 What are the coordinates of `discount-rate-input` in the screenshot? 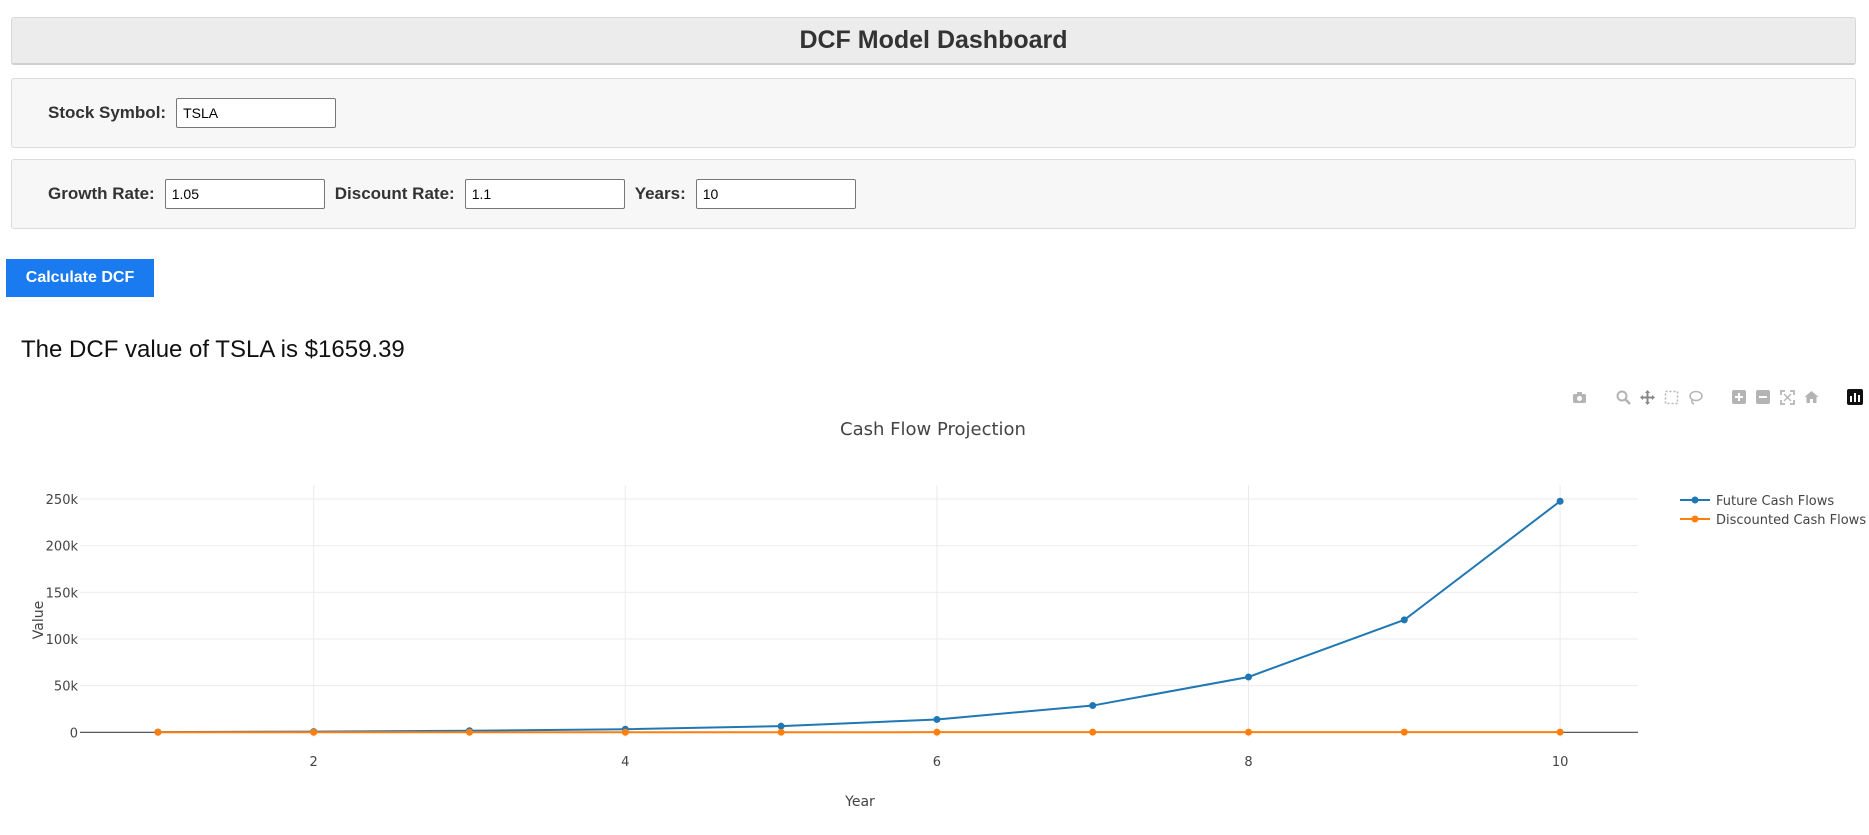 It's located at (545, 194).